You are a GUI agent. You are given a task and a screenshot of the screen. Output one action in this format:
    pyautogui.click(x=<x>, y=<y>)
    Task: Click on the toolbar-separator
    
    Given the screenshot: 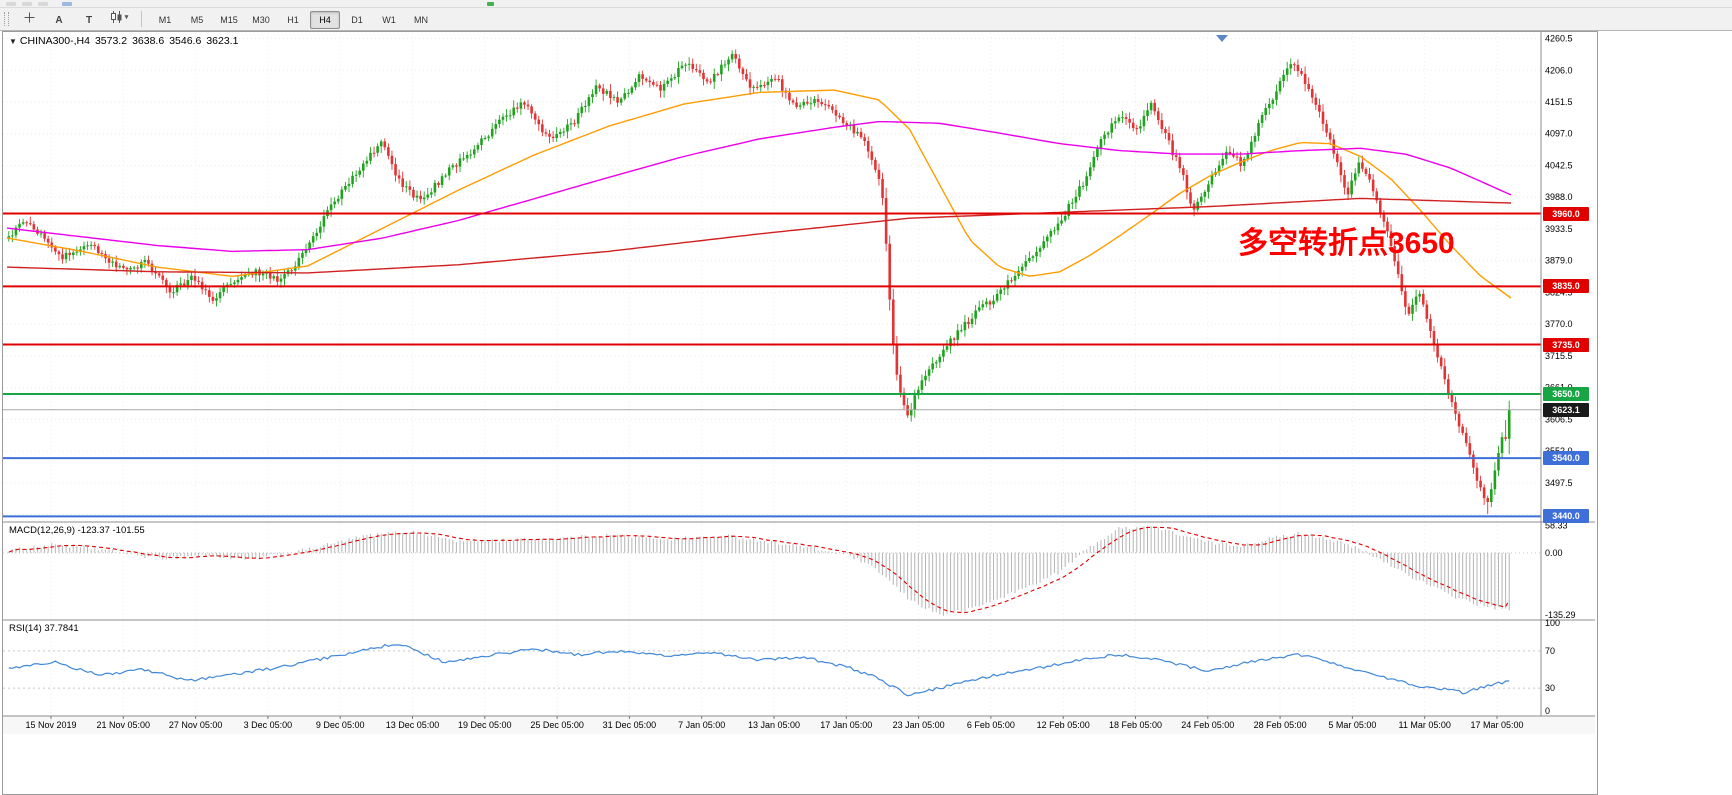 What is the action you would take?
    pyautogui.click(x=141, y=19)
    